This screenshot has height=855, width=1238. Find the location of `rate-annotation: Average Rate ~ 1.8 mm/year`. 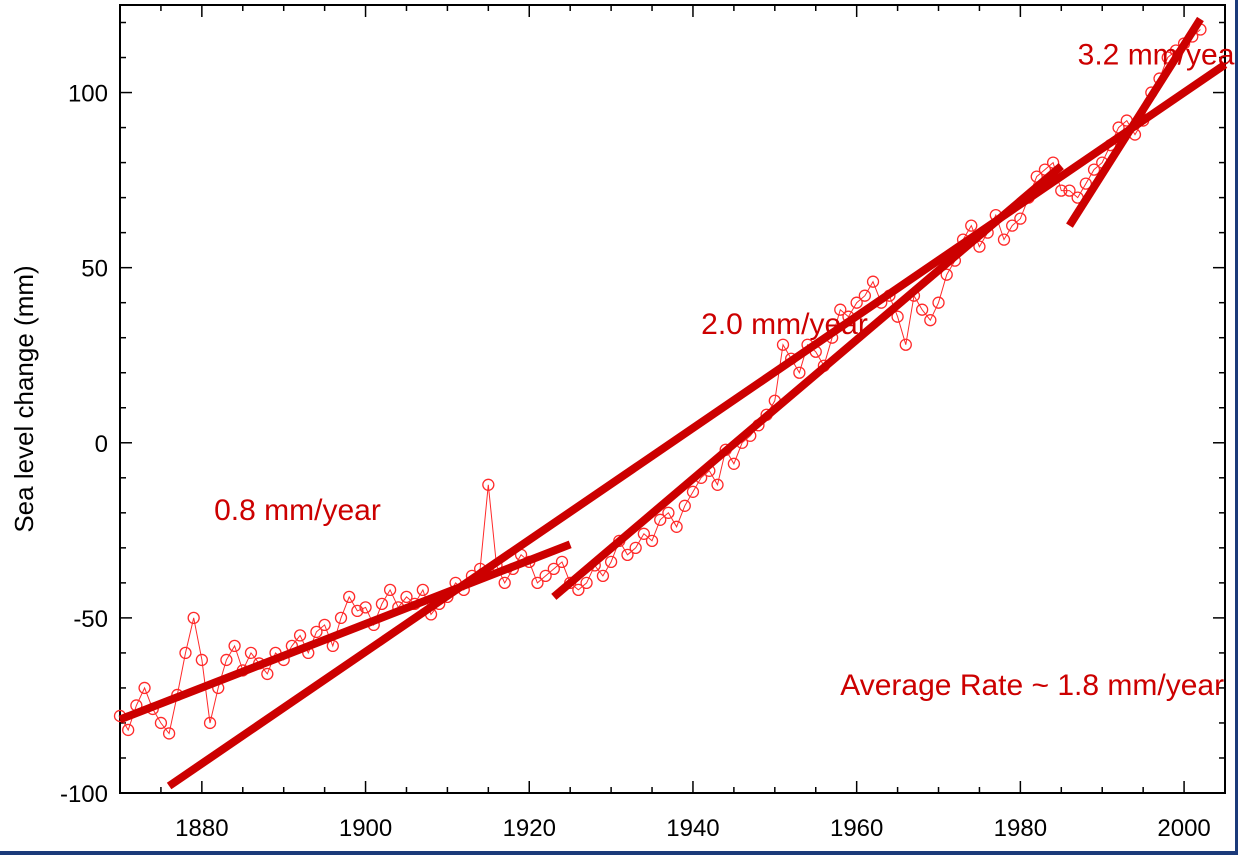

rate-annotation: Average Rate ~ 1.8 mm/year is located at coordinates (1032, 685).